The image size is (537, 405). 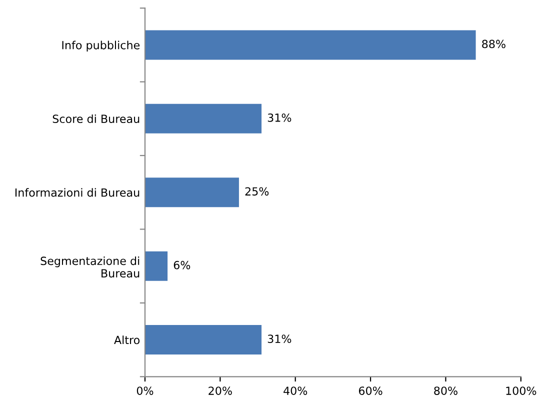 I want to click on y-tick-label: Informazioni di Bureau, so click(x=77, y=192).